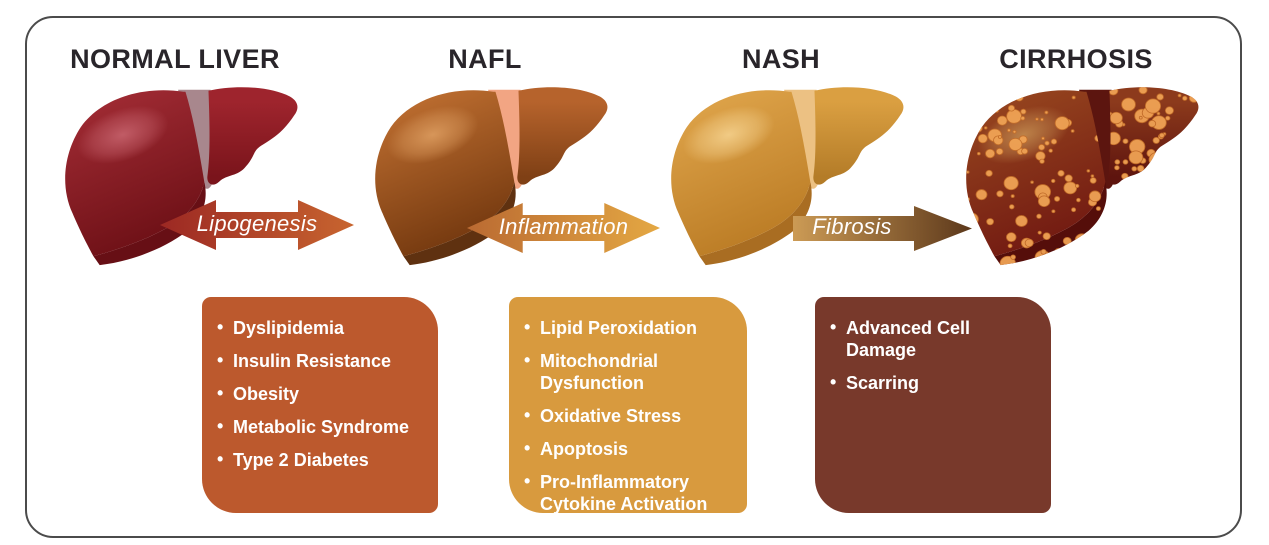 This screenshot has width=1269, height=545. I want to click on bullet-item: Pro-Inflammatory Cytokine Activation, so click(630, 492).